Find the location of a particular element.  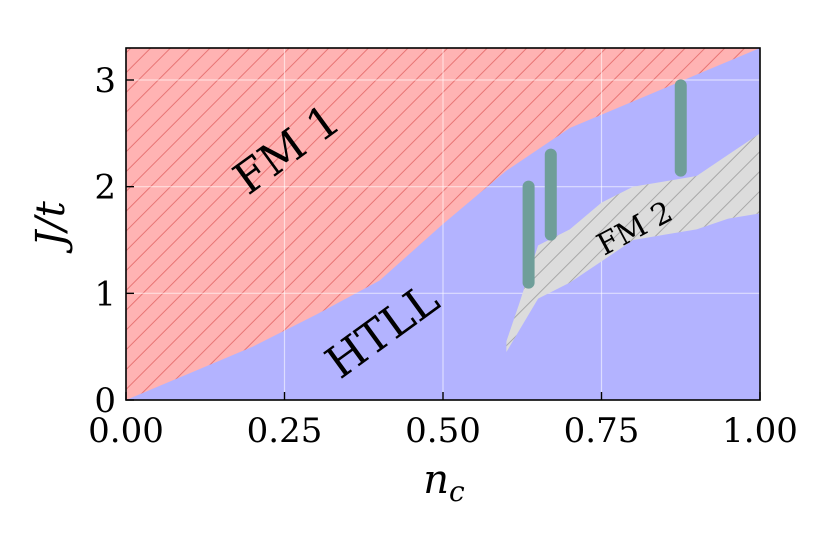

y-tick-label-1: 1 is located at coordinates (105, 294).